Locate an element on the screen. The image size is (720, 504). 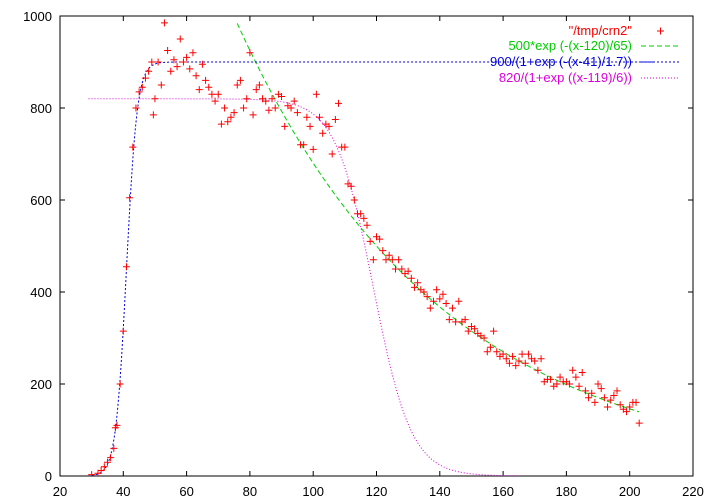
x-tick-label: 80 is located at coordinates (250, 491).